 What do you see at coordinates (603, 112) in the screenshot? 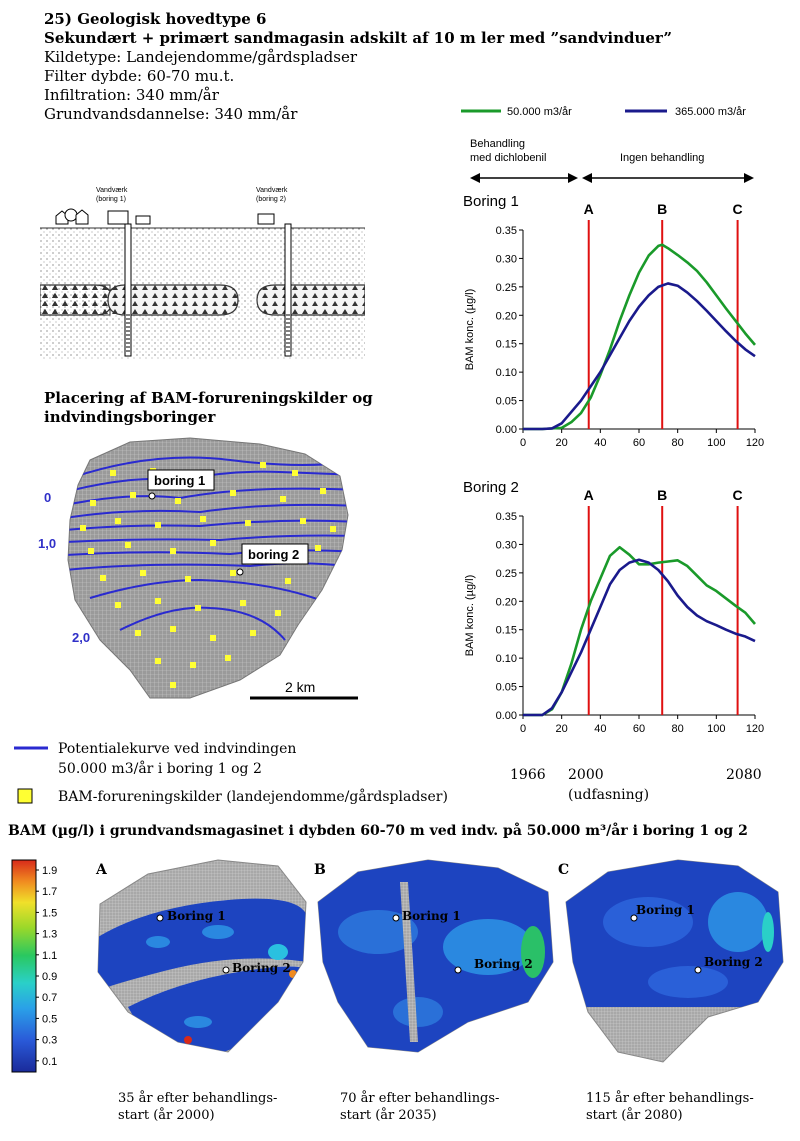
I see `top-legend: 50.000 m3/år 365.000 m3/år` at bounding box center [603, 112].